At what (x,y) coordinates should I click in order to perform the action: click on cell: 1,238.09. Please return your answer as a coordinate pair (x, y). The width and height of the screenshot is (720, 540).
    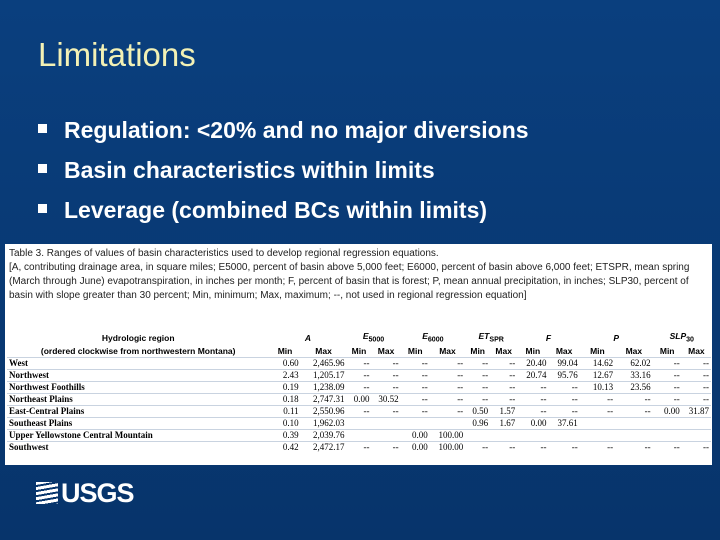
    Looking at the image, I should click on (323, 387).